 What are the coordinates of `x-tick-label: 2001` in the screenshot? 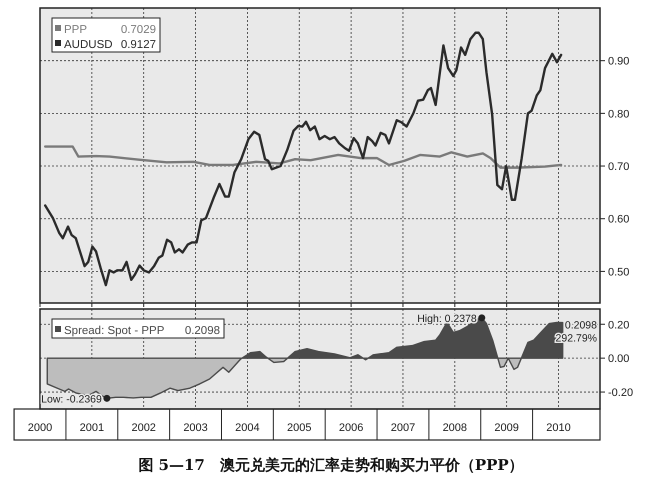 It's located at (92, 428).